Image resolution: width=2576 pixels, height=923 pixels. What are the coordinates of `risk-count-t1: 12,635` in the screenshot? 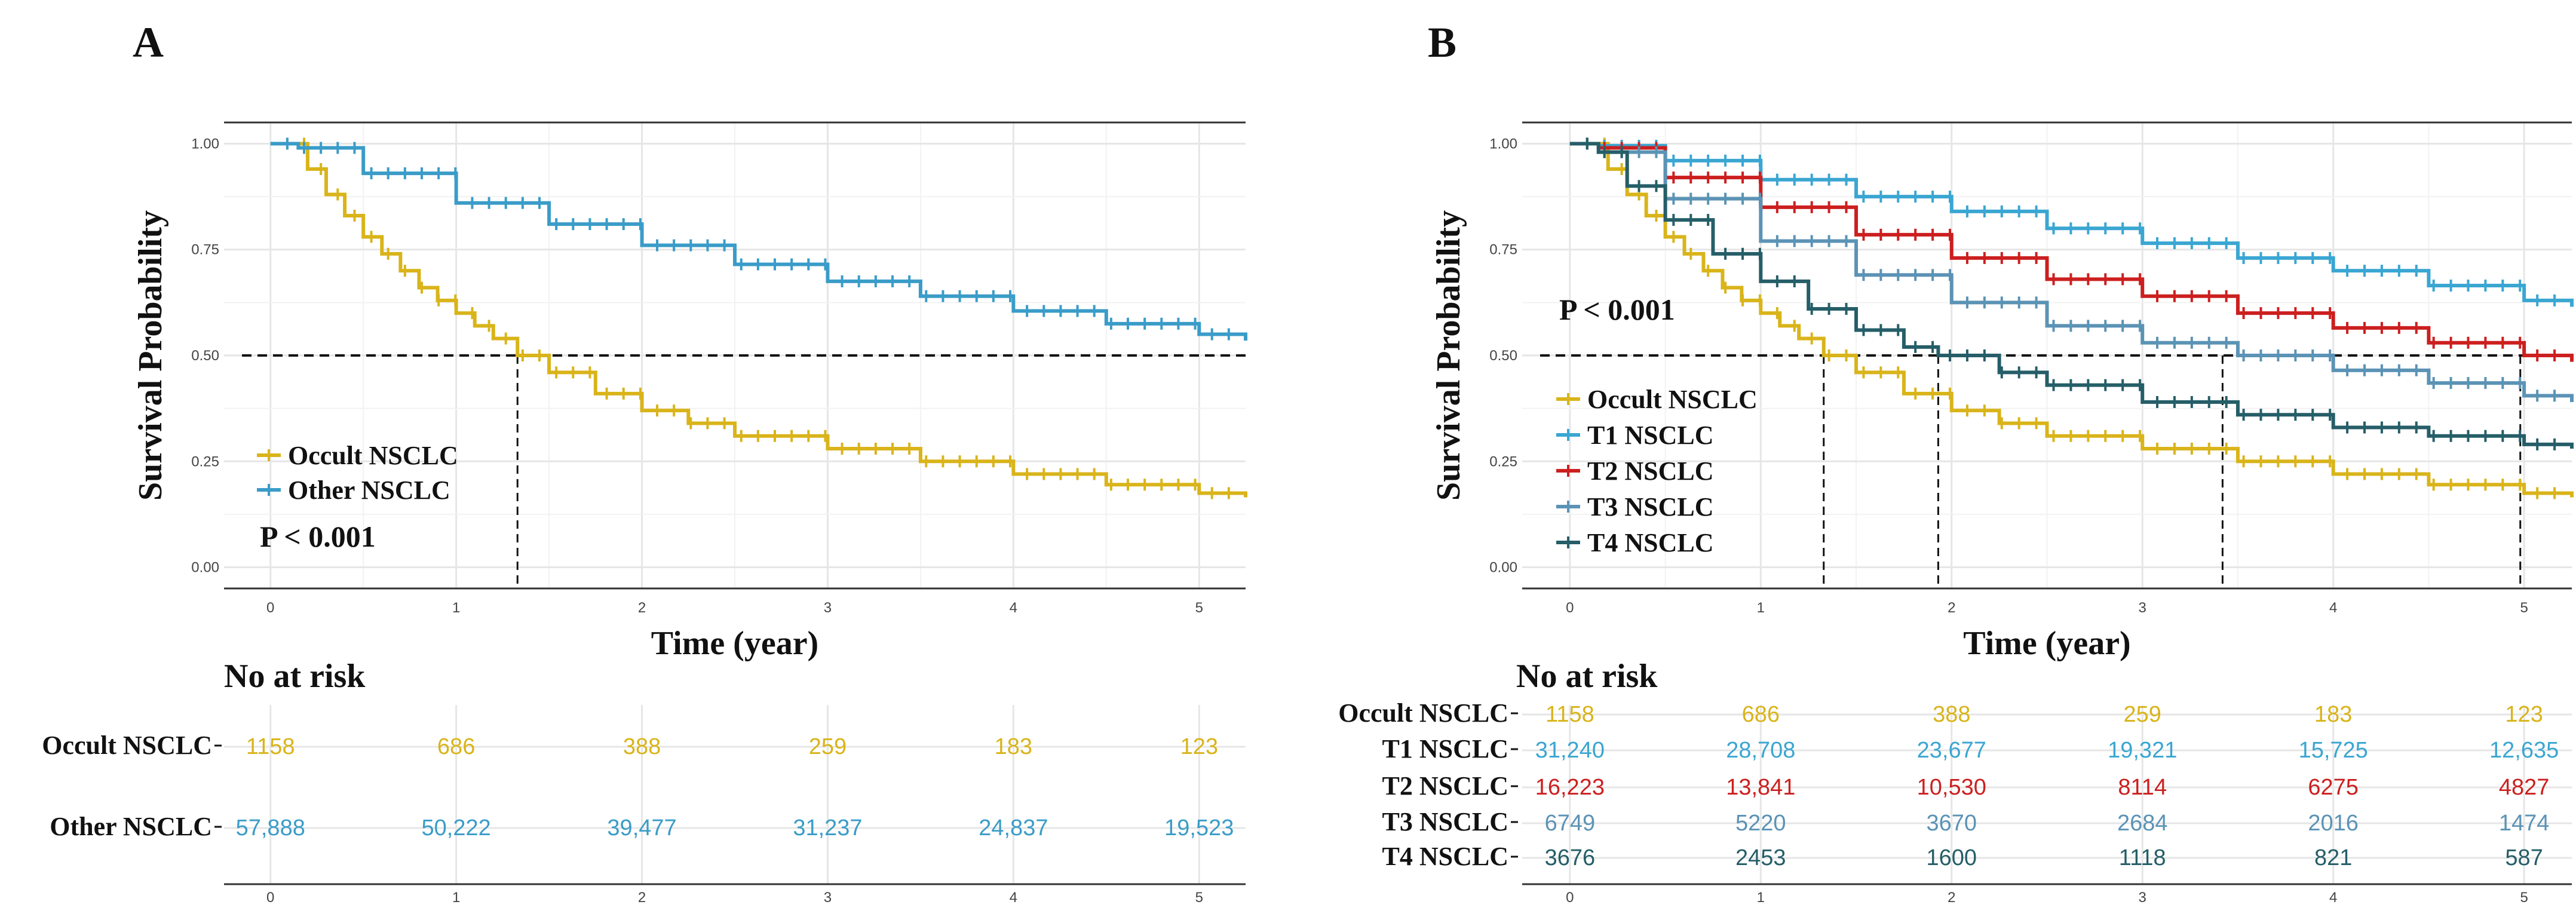 It's located at (2524, 750).